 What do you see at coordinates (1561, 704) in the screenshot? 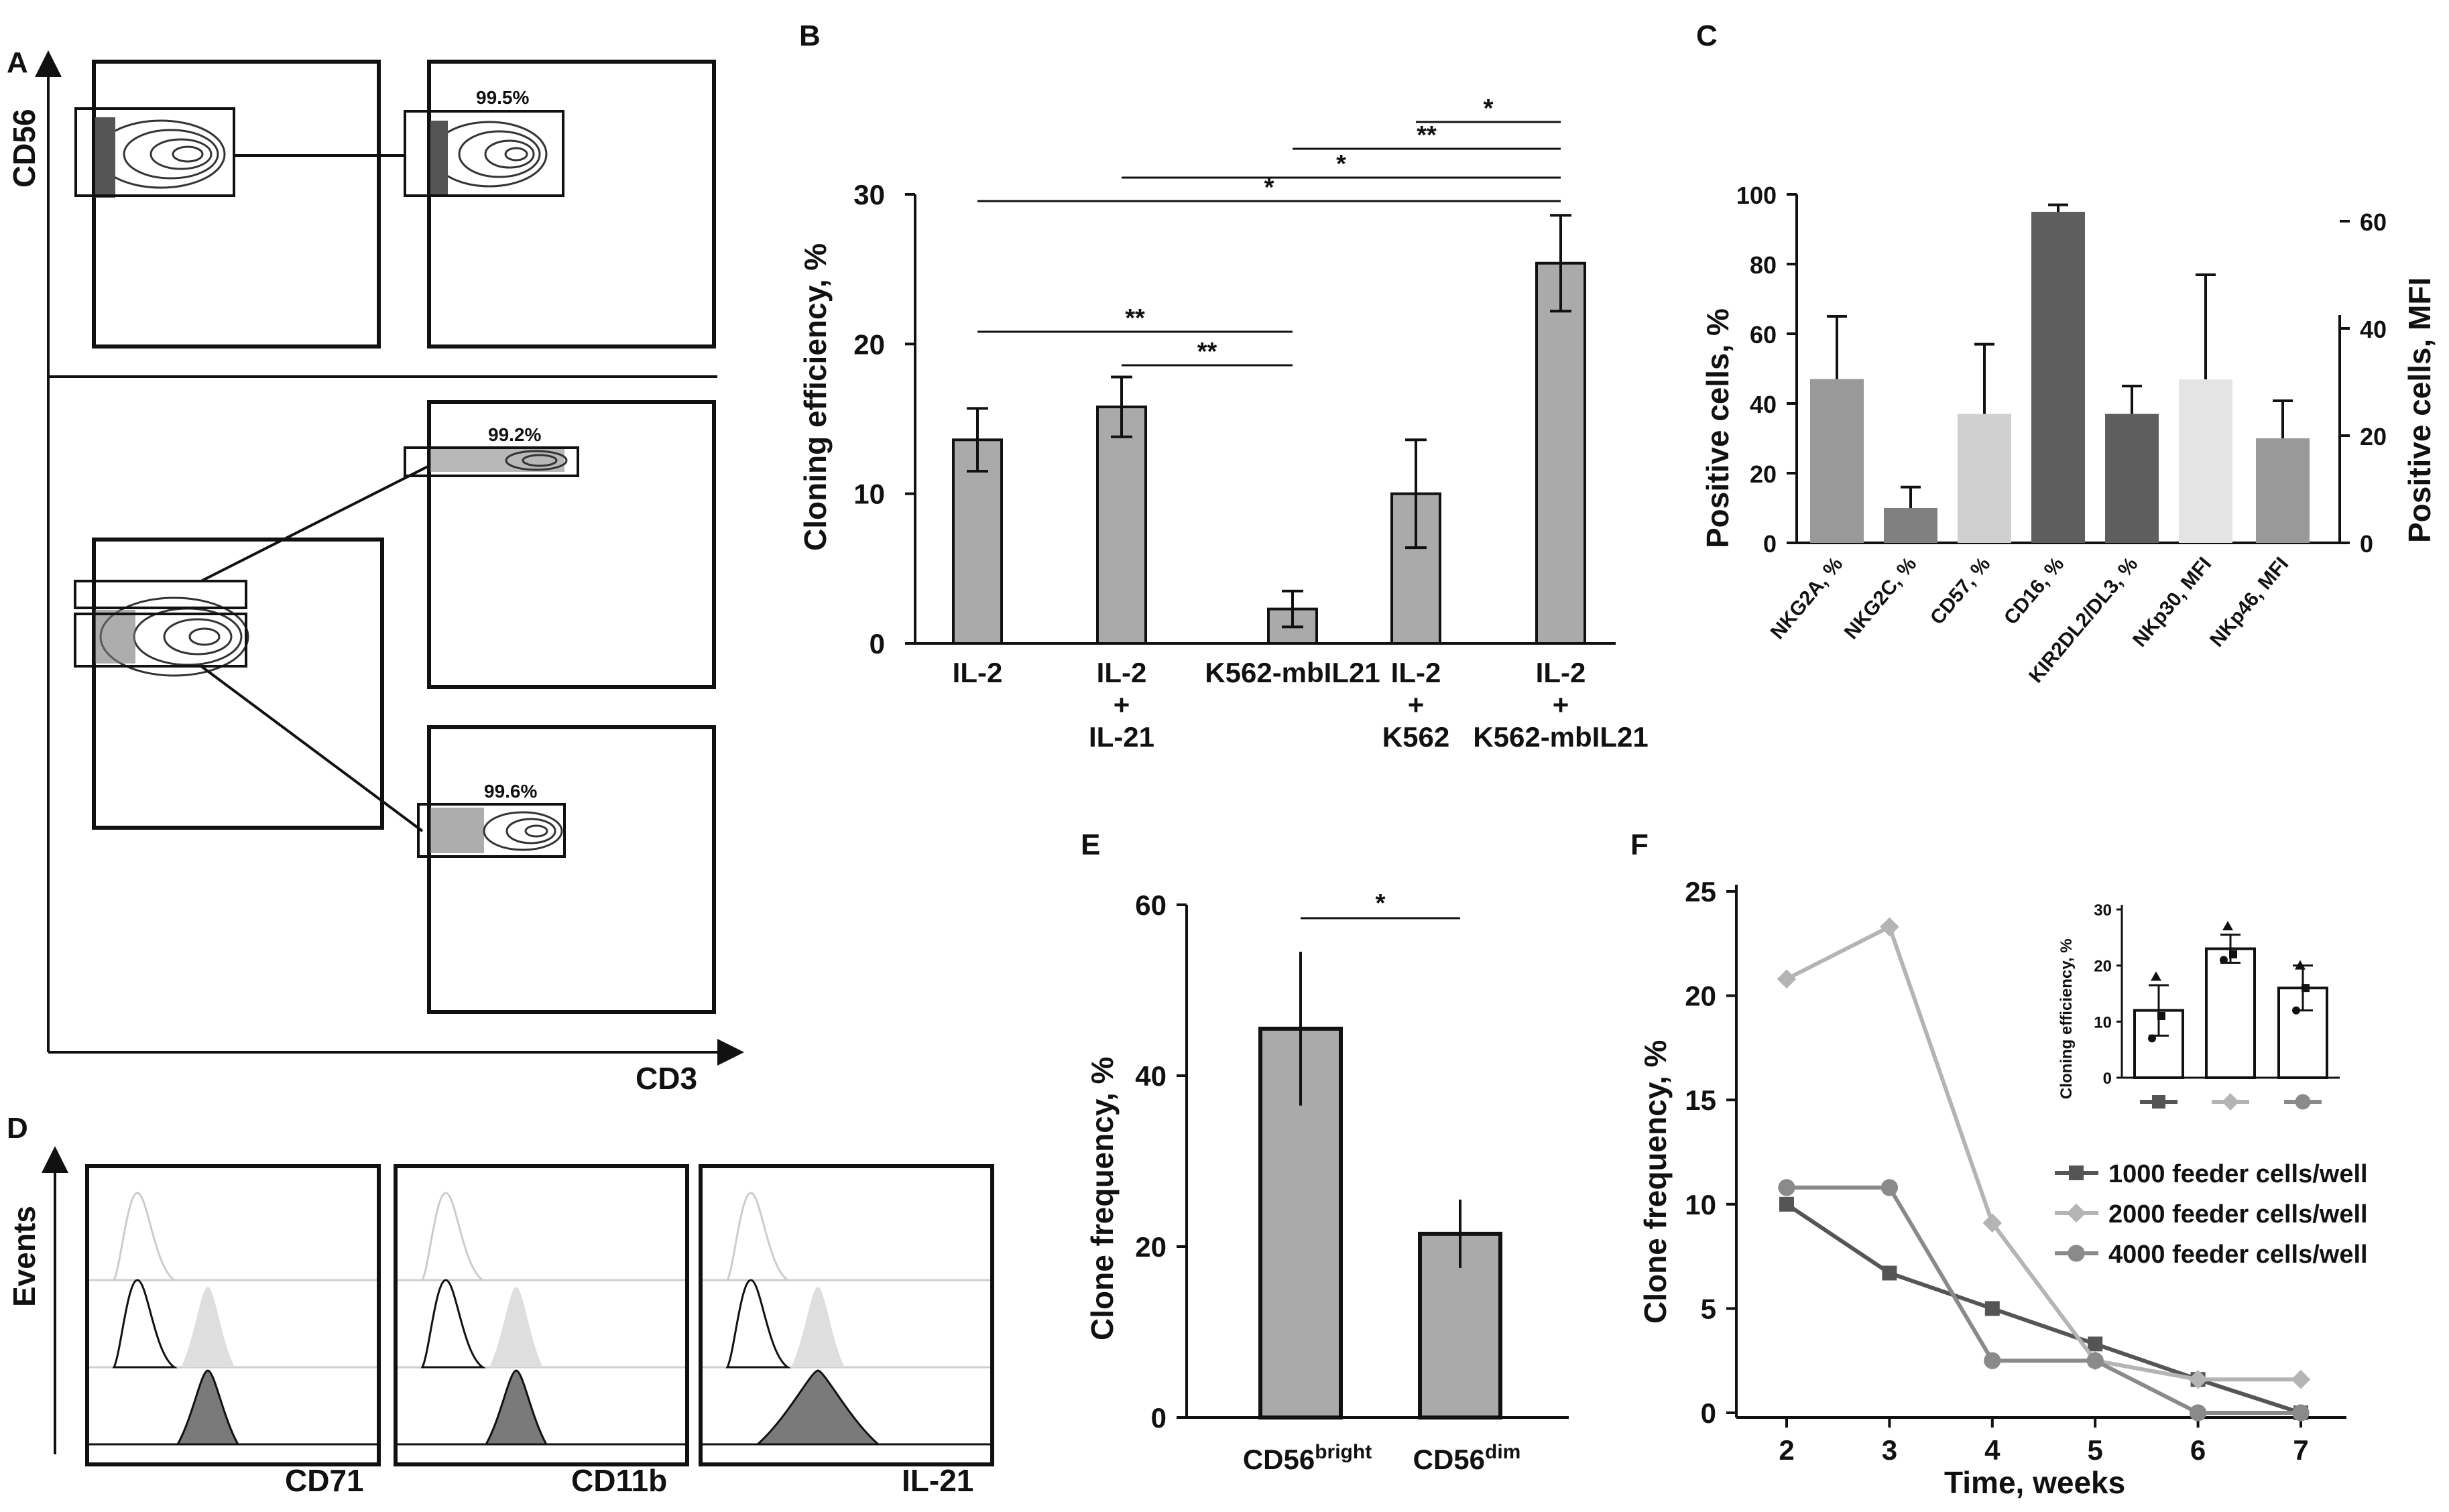
I see `b-xlabel-4-1: +` at bounding box center [1561, 704].